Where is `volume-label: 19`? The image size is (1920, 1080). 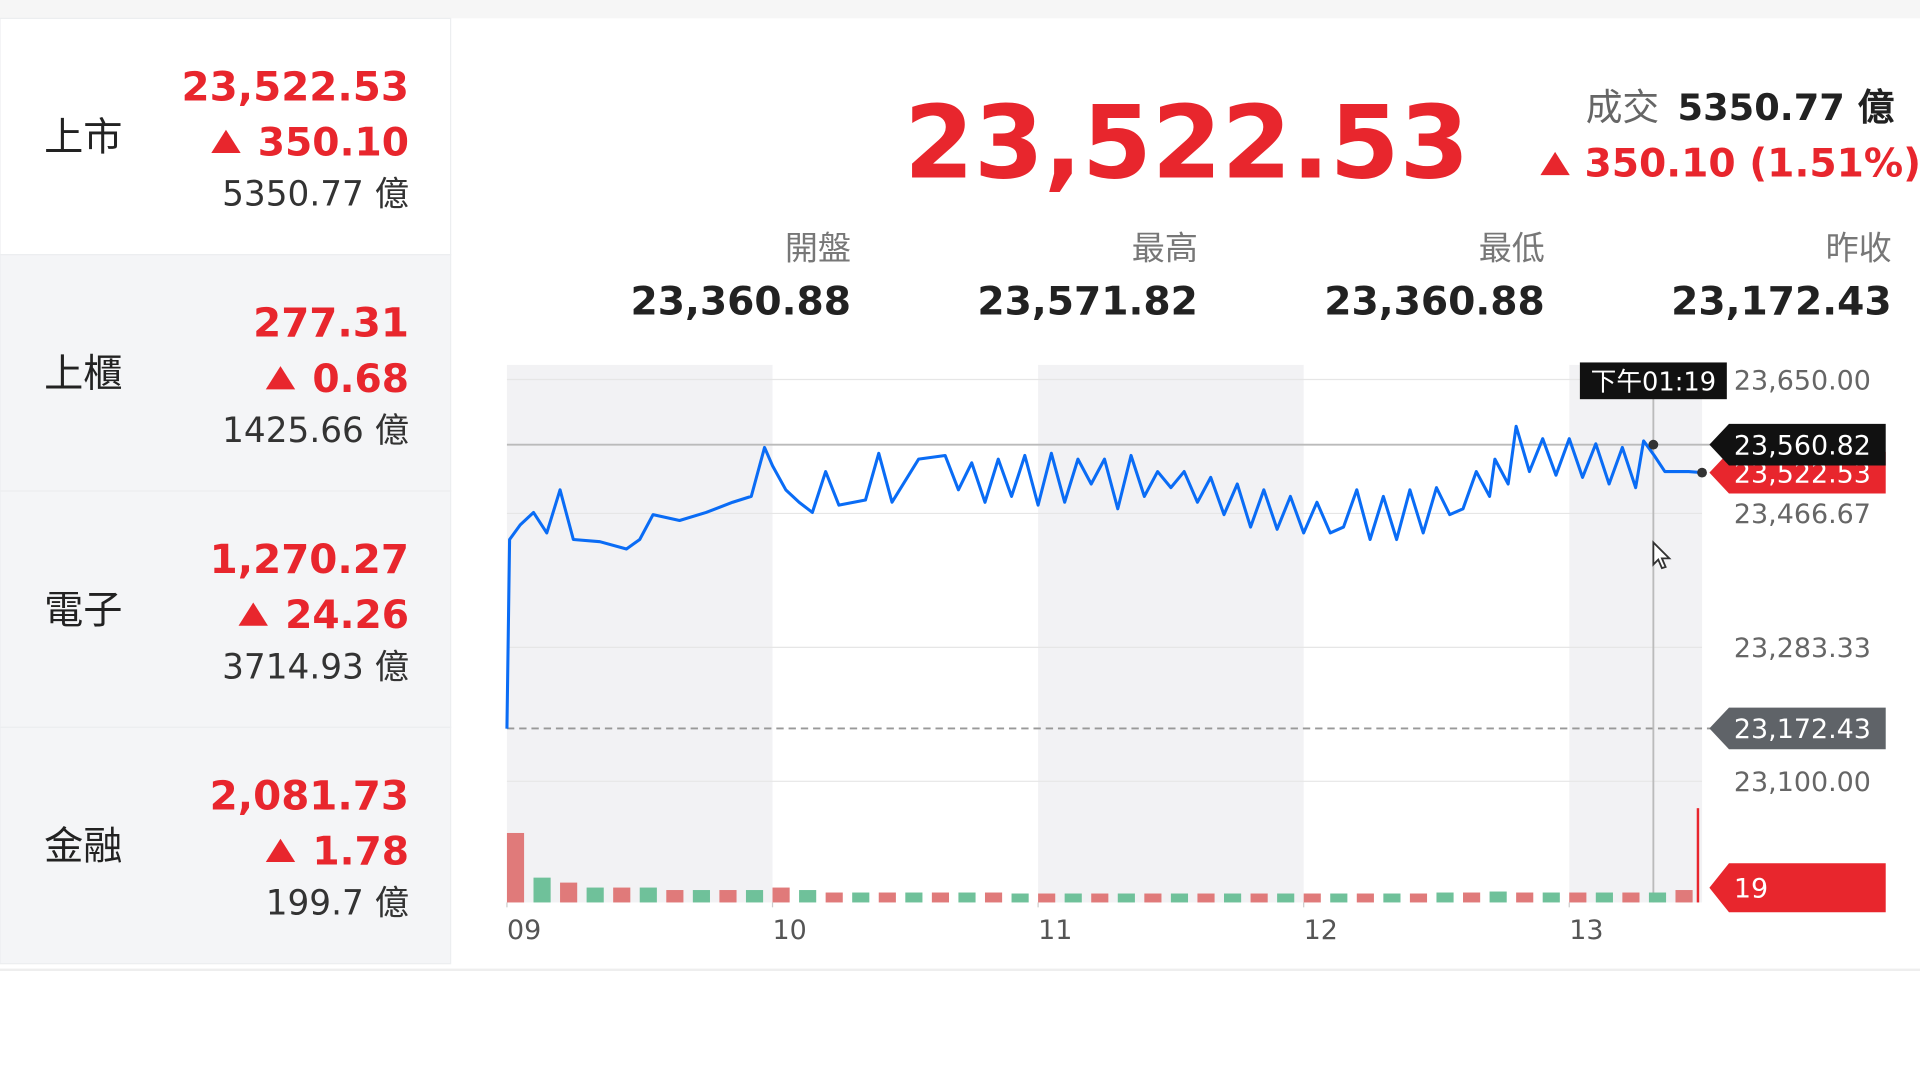
volume-label: 19 is located at coordinates (1751, 889).